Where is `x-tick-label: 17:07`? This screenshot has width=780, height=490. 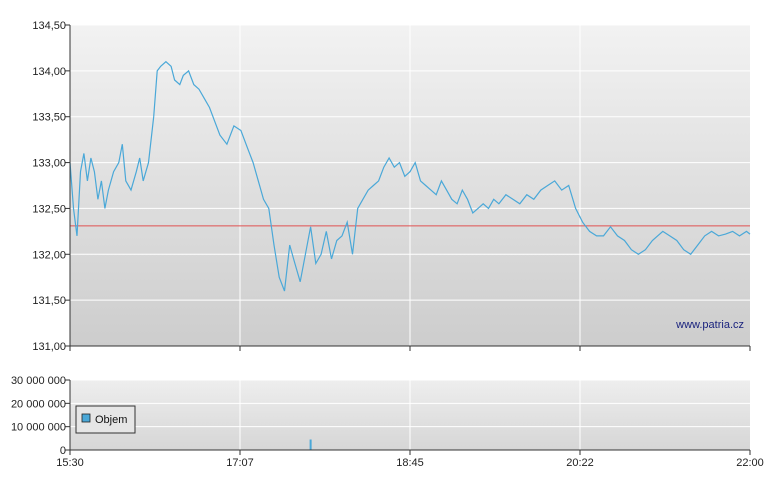 x-tick-label: 17:07 is located at coordinates (240, 463).